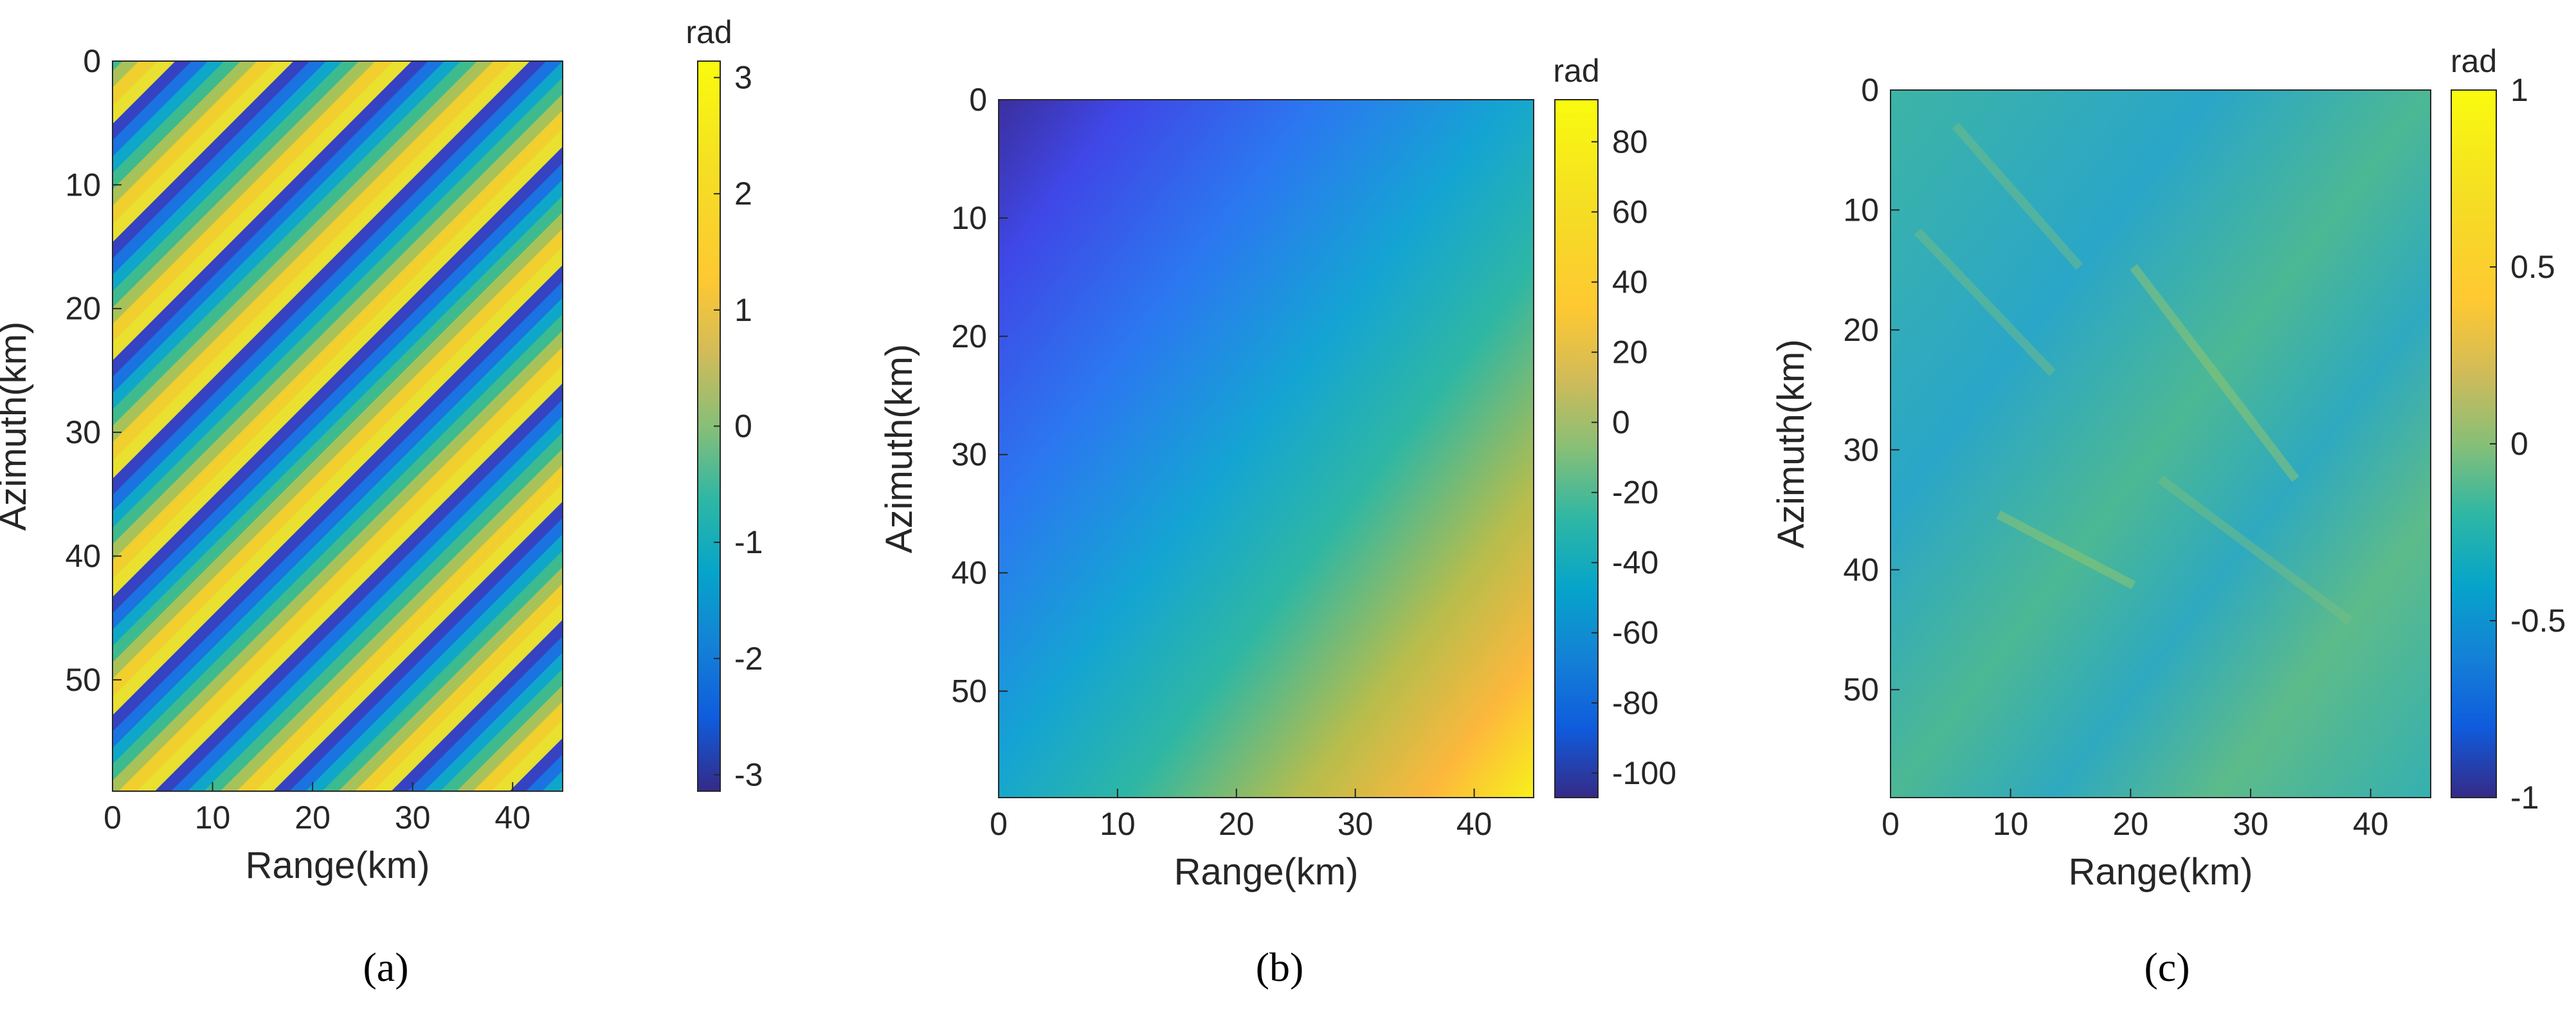 This screenshot has width=2576, height=1015. Describe the element at coordinates (1635, 493) in the screenshot. I see `colorbar-tick-label: -20` at that location.